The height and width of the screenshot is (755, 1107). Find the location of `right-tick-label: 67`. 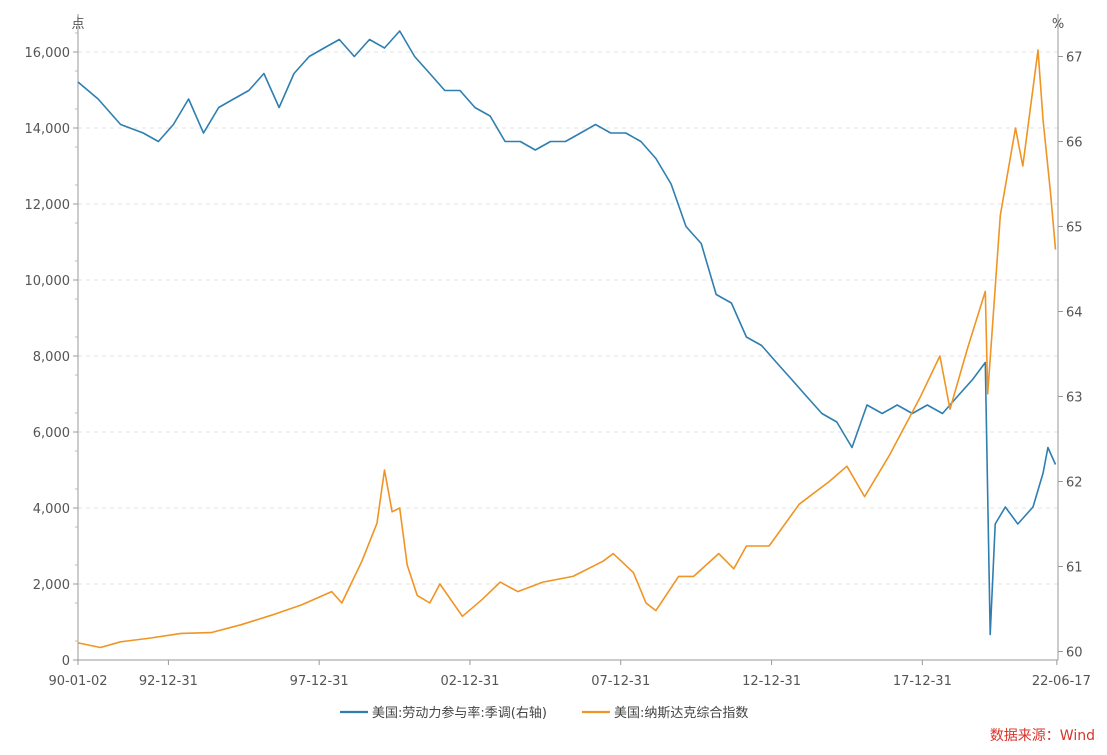

right-tick-label: 67 is located at coordinates (1074, 58).